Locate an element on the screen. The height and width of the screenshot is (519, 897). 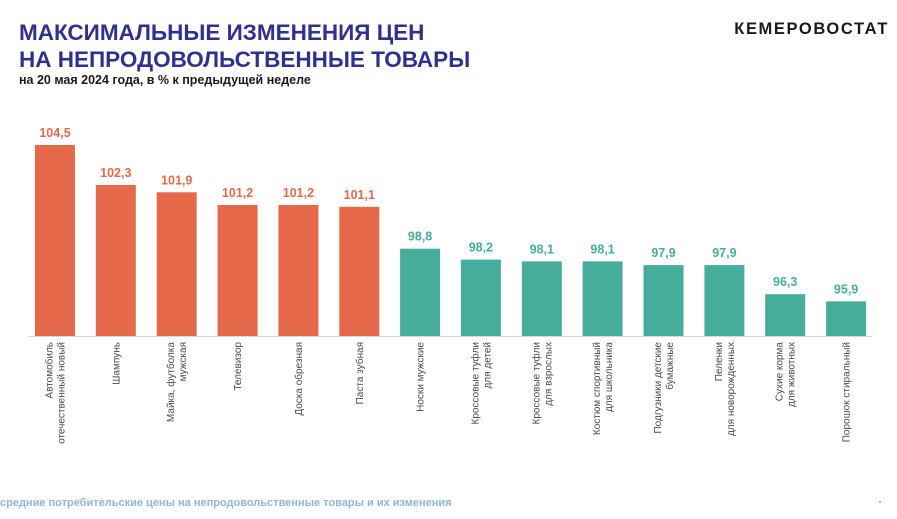
category-label-3: Телевизор is located at coordinates (238, 366).